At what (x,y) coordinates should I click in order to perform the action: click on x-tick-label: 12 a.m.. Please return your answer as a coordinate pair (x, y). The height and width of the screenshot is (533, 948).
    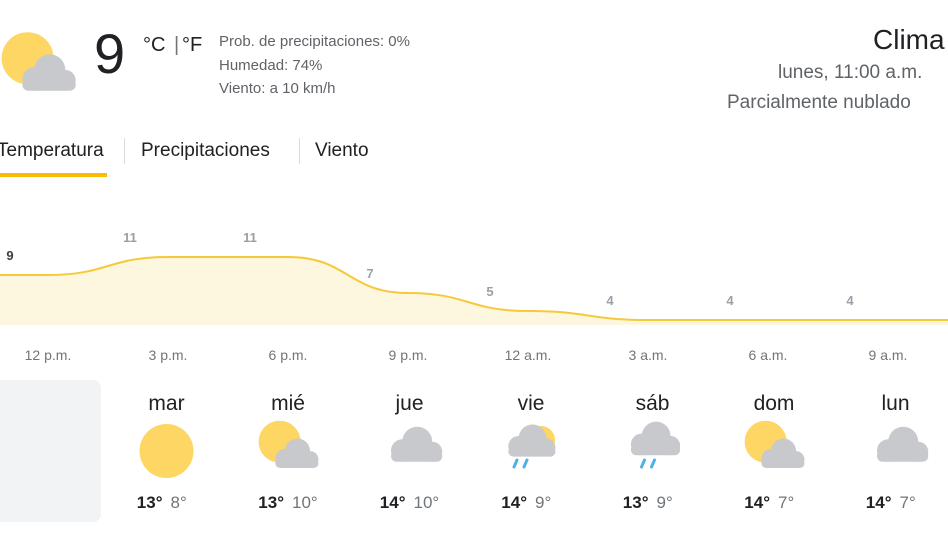
    Looking at the image, I should click on (528, 355).